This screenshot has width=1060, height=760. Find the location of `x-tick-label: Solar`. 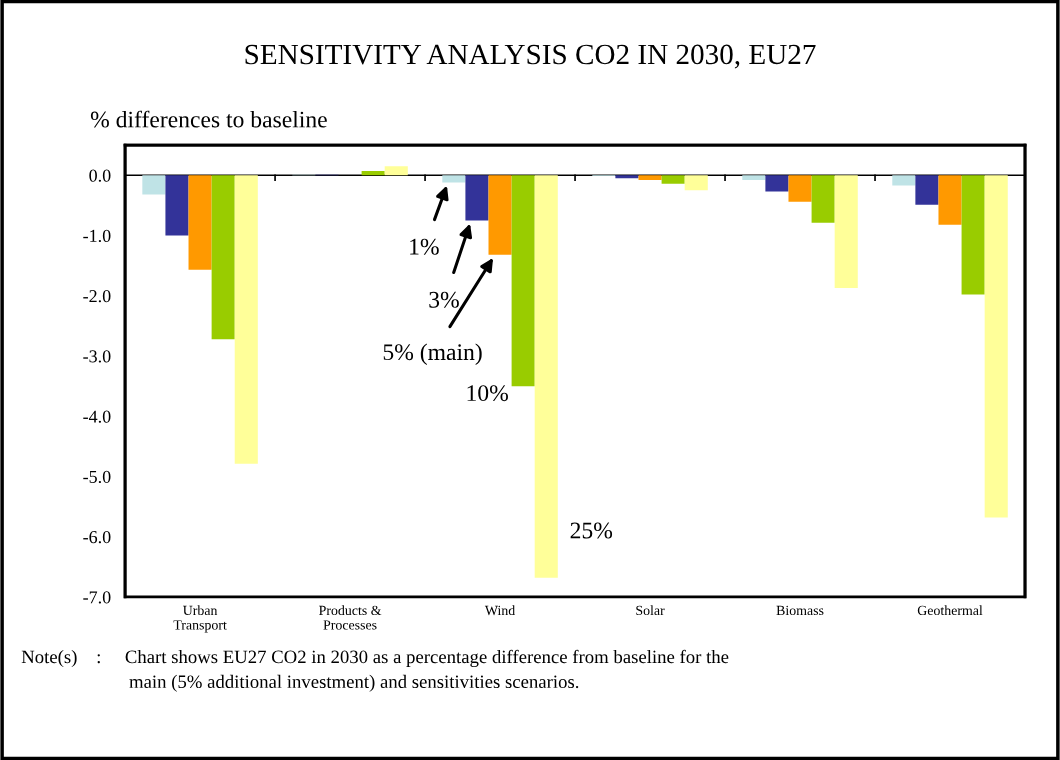

x-tick-label: Solar is located at coordinates (650, 610).